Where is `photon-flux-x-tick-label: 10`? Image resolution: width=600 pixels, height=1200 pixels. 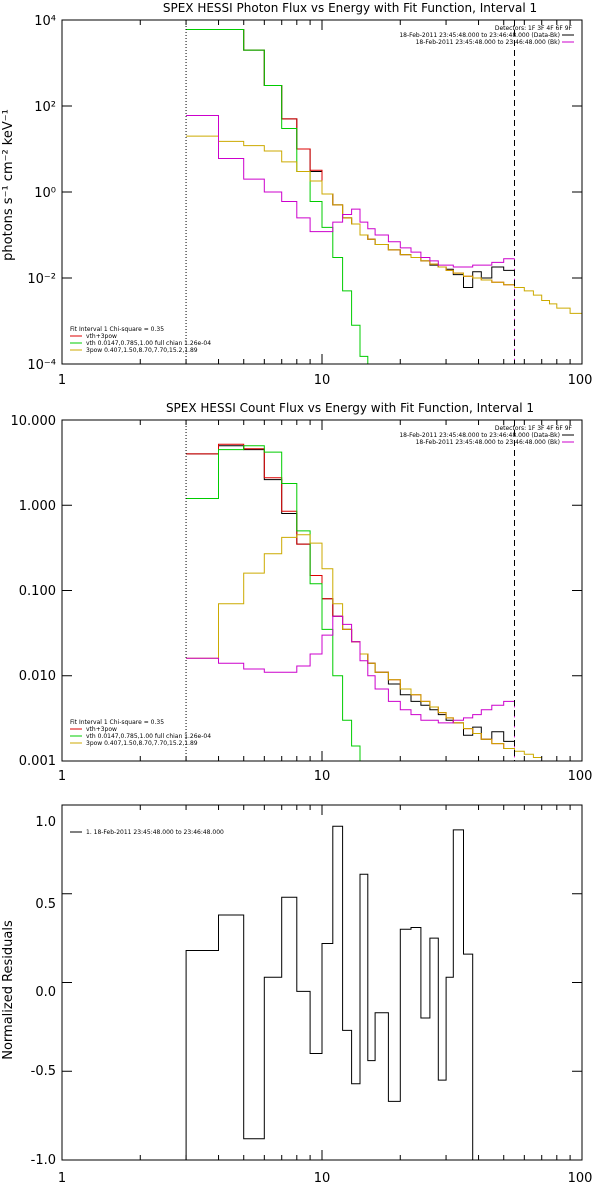
photon-flux-x-tick-label: 10 is located at coordinates (322, 380).